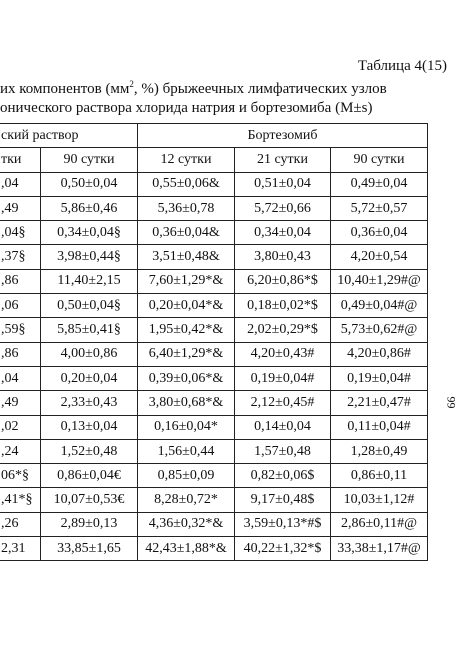  What do you see at coordinates (379, 184) in the screenshot?
I see `table-cell: 0,49±0,04` at bounding box center [379, 184].